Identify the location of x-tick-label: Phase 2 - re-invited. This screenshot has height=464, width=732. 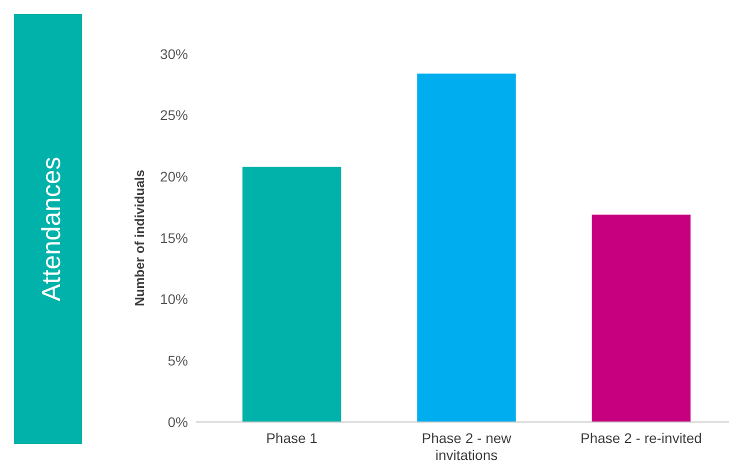
(641, 438).